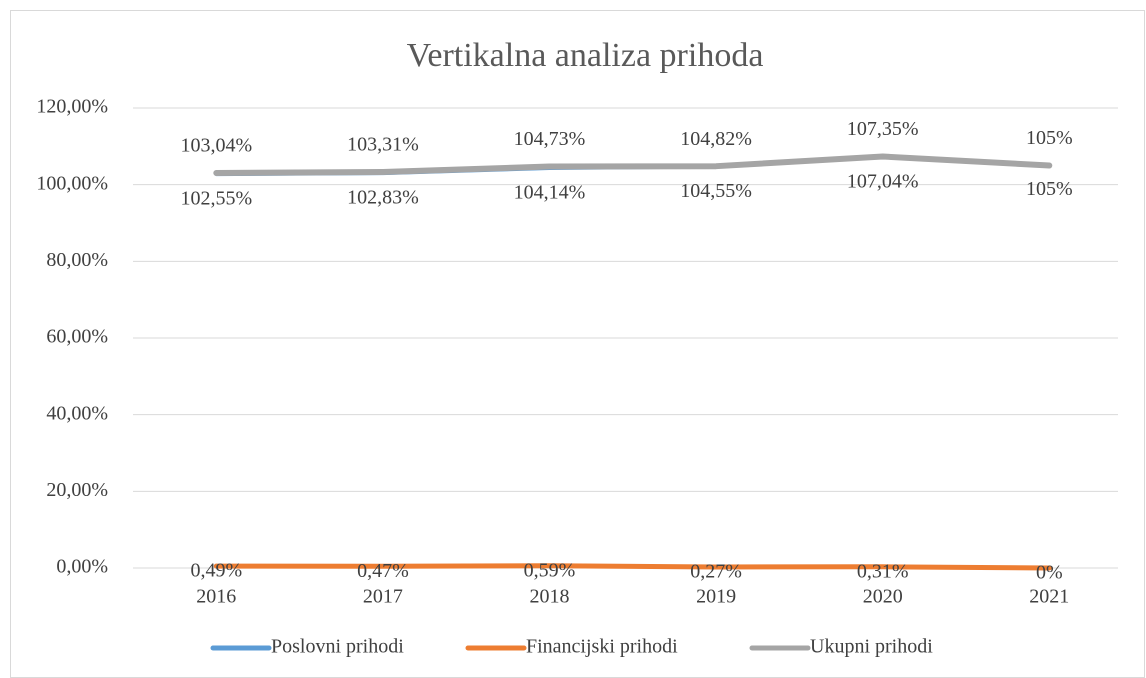 Image resolution: width=1146 pixels, height=678 pixels. Describe the element at coordinates (1049, 597) in the screenshot. I see `x-tick-label: 2021` at that location.